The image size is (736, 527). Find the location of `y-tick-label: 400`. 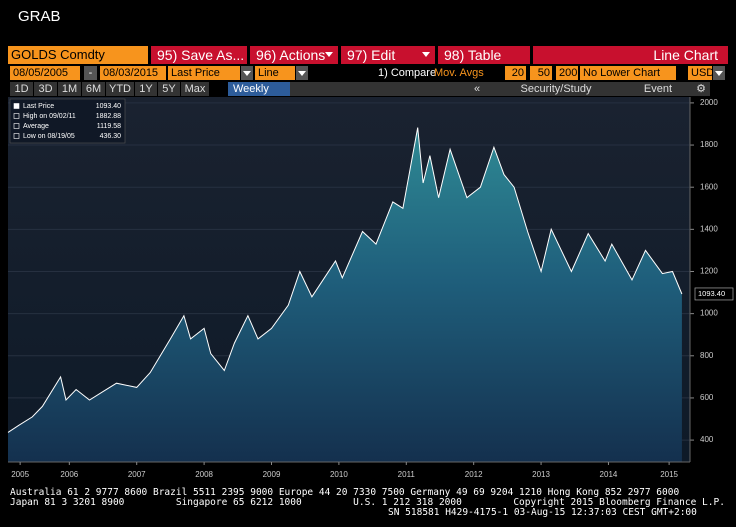

y-tick-label: 400 is located at coordinates (707, 439).